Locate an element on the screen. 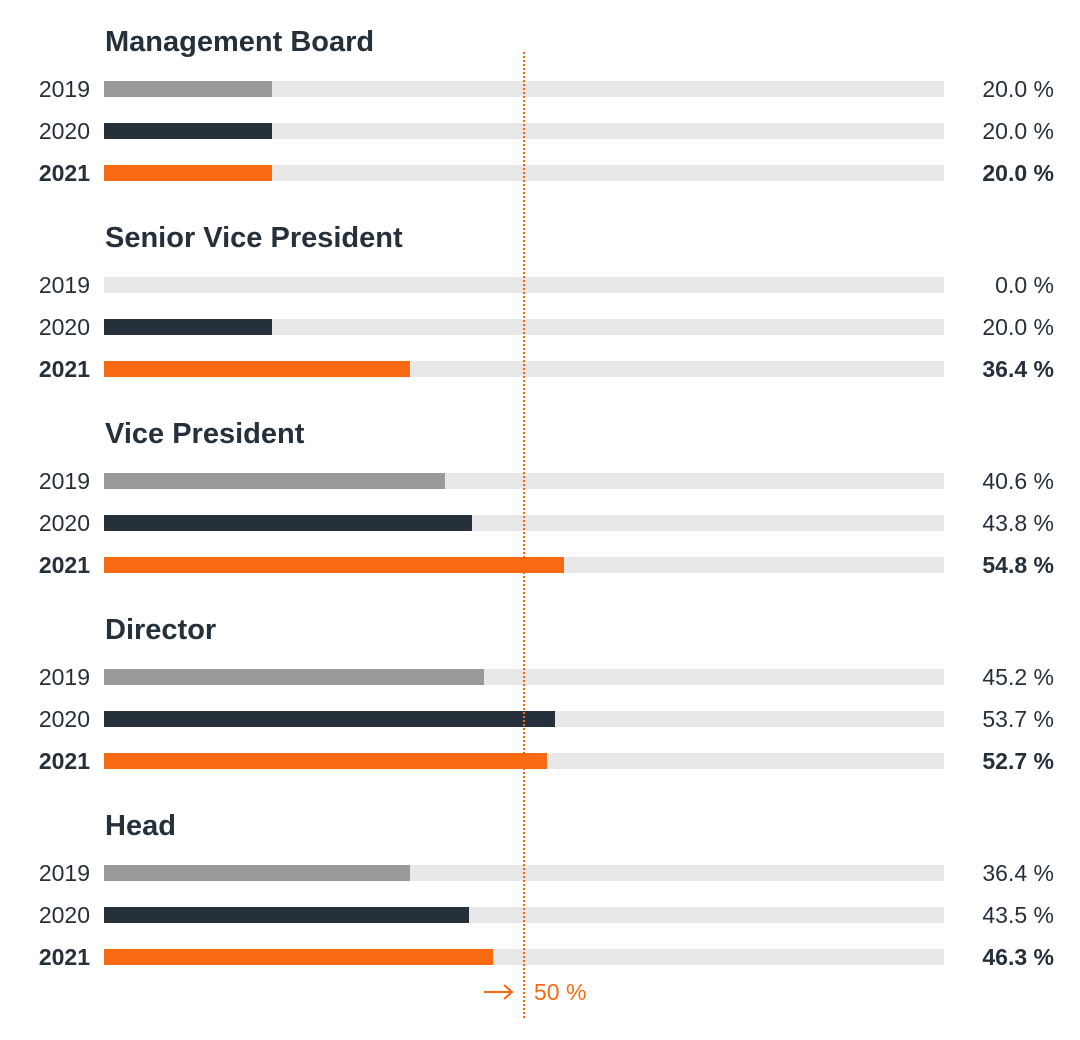 The width and height of the screenshot is (1080, 1040). data-label: 52.7 % is located at coordinates (1018, 761).